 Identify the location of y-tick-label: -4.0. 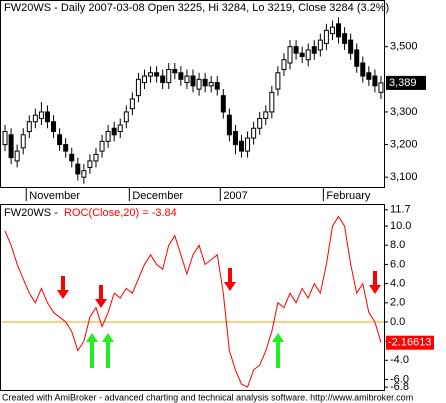
(399, 360).